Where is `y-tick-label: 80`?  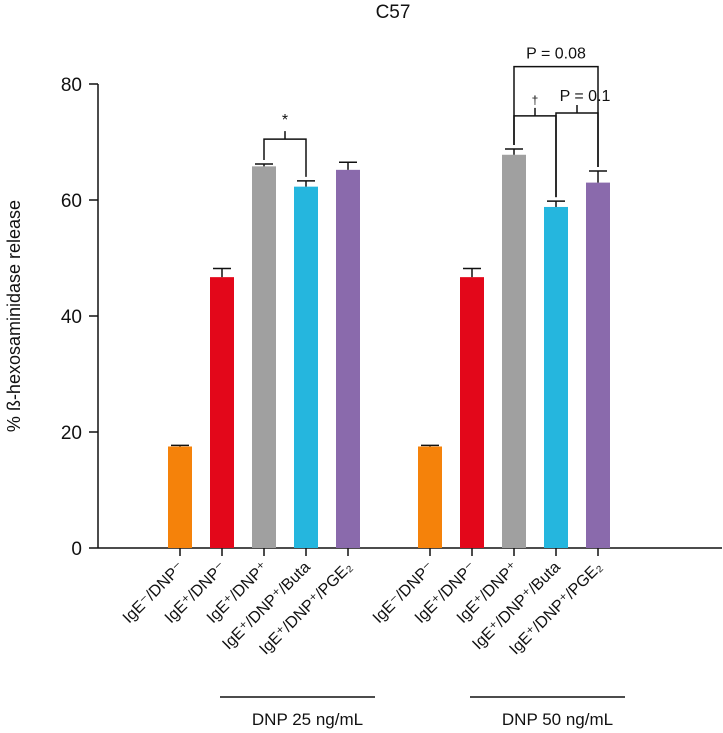
y-tick-label: 80 is located at coordinates (71, 85).